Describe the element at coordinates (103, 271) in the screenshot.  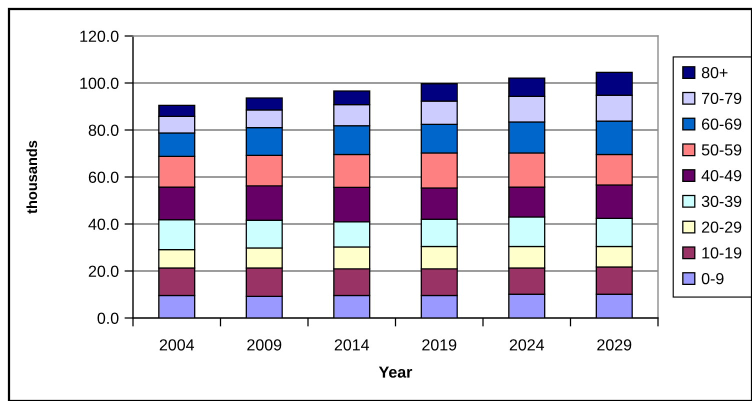
I see `y-tick-label: 20.0` at that location.